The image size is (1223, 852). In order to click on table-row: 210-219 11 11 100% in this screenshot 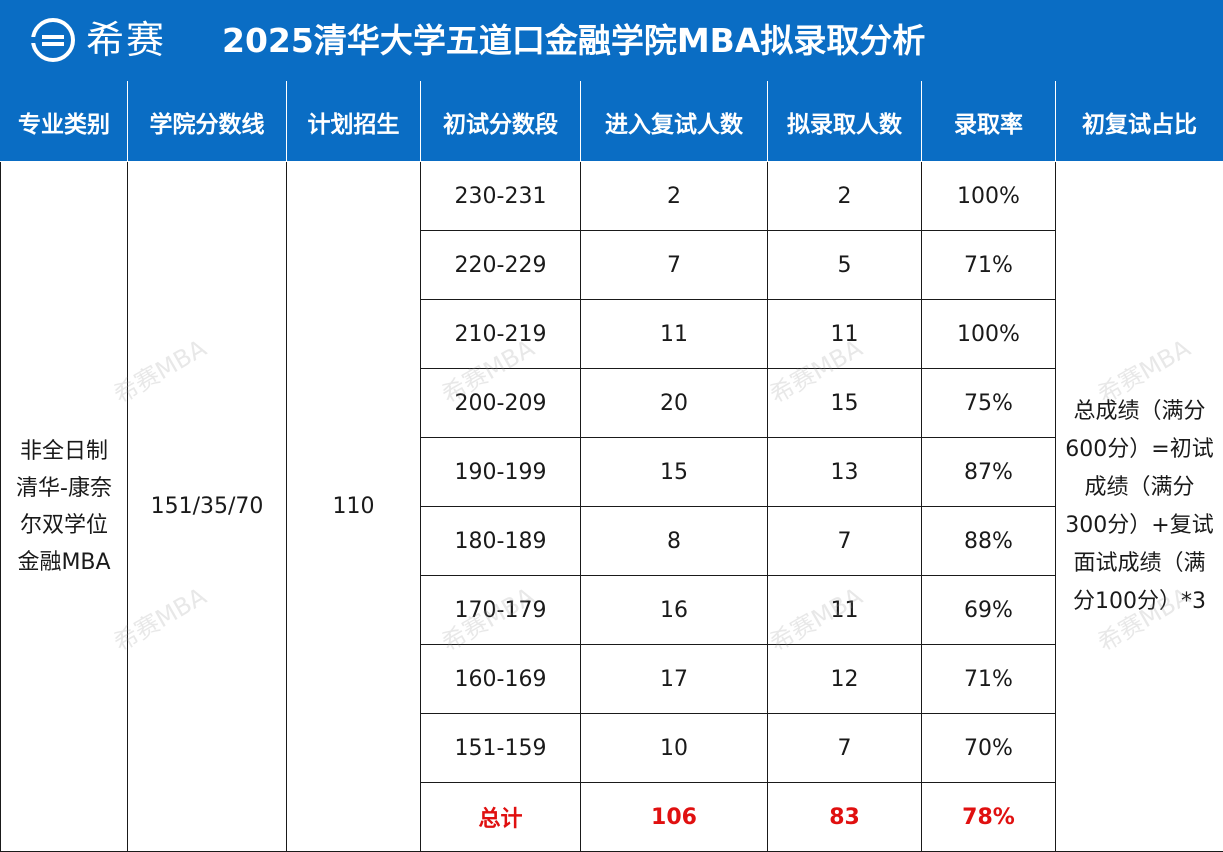, I will do `click(612, 334)`.